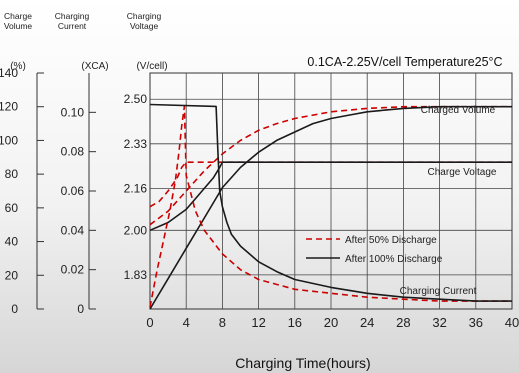  What do you see at coordinates (72, 26) in the screenshot?
I see `current-axis-title: Current` at bounding box center [72, 26].